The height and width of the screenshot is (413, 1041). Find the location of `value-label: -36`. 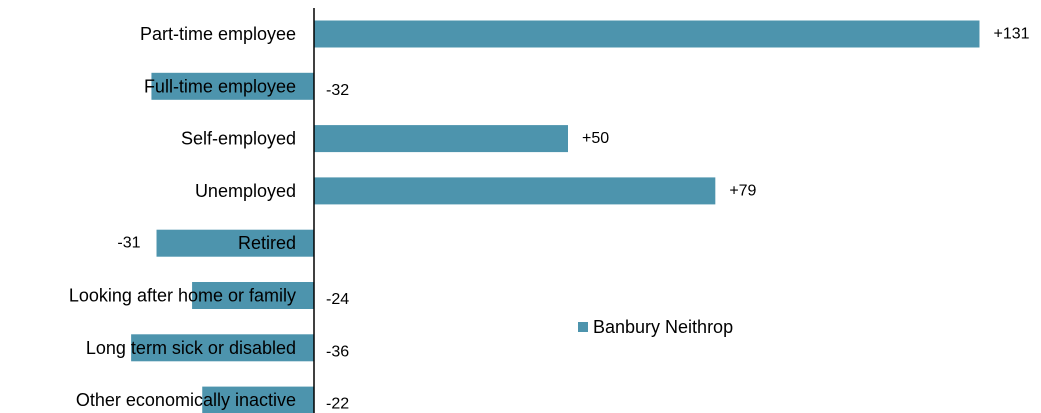

value-label: -36 is located at coordinates (337, 351).